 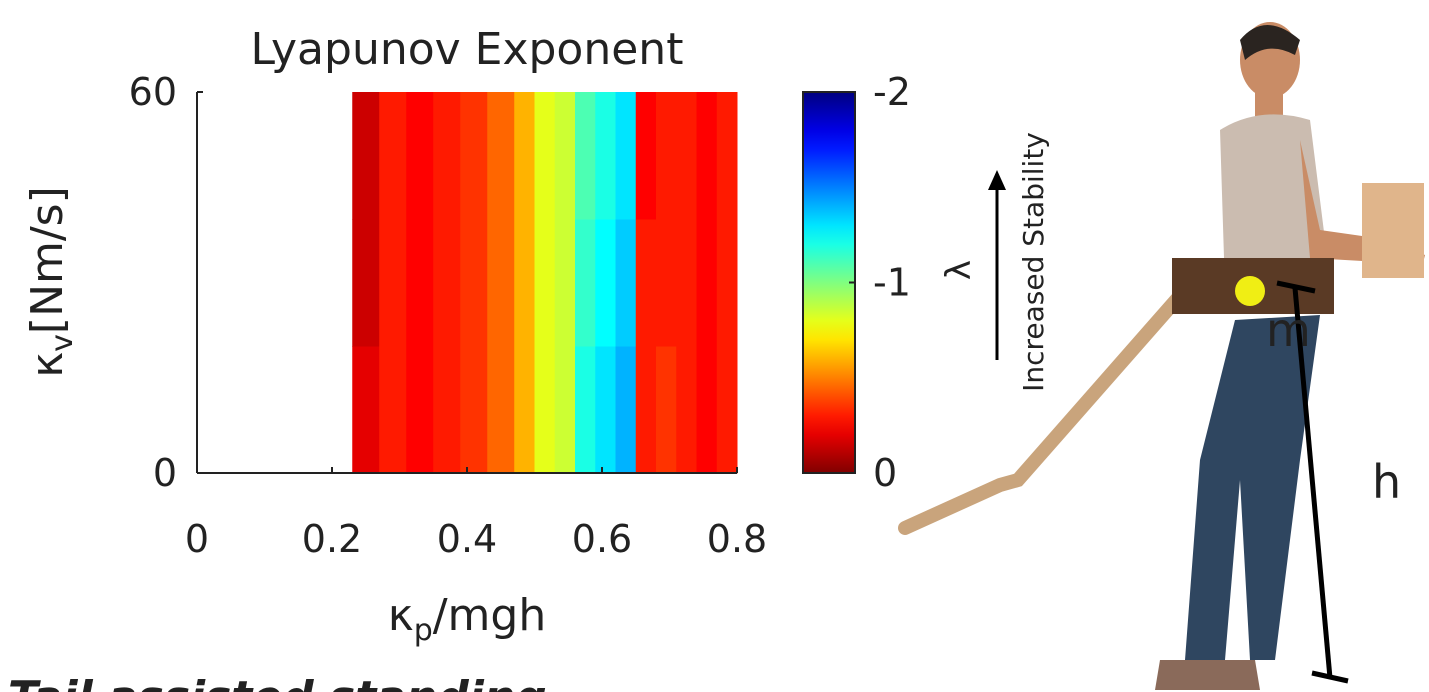 I want to click on y-tick-label: 60, so click(x=153, y=92).